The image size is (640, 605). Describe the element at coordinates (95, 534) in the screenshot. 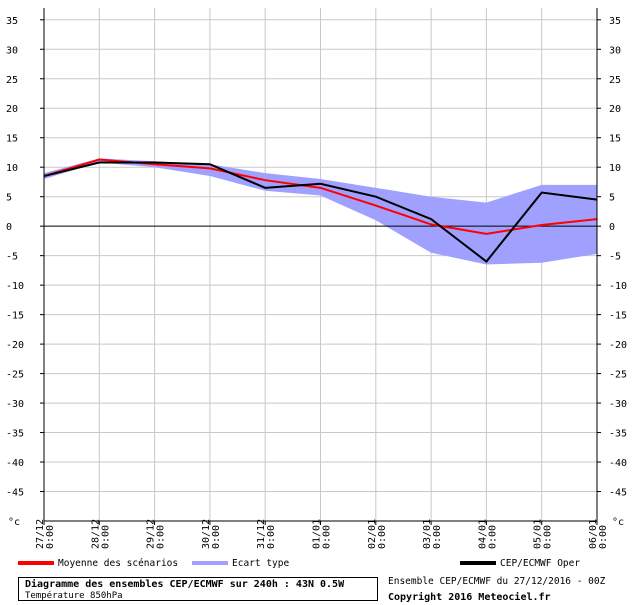

I see `x-tick-date: 28/12` at that location.